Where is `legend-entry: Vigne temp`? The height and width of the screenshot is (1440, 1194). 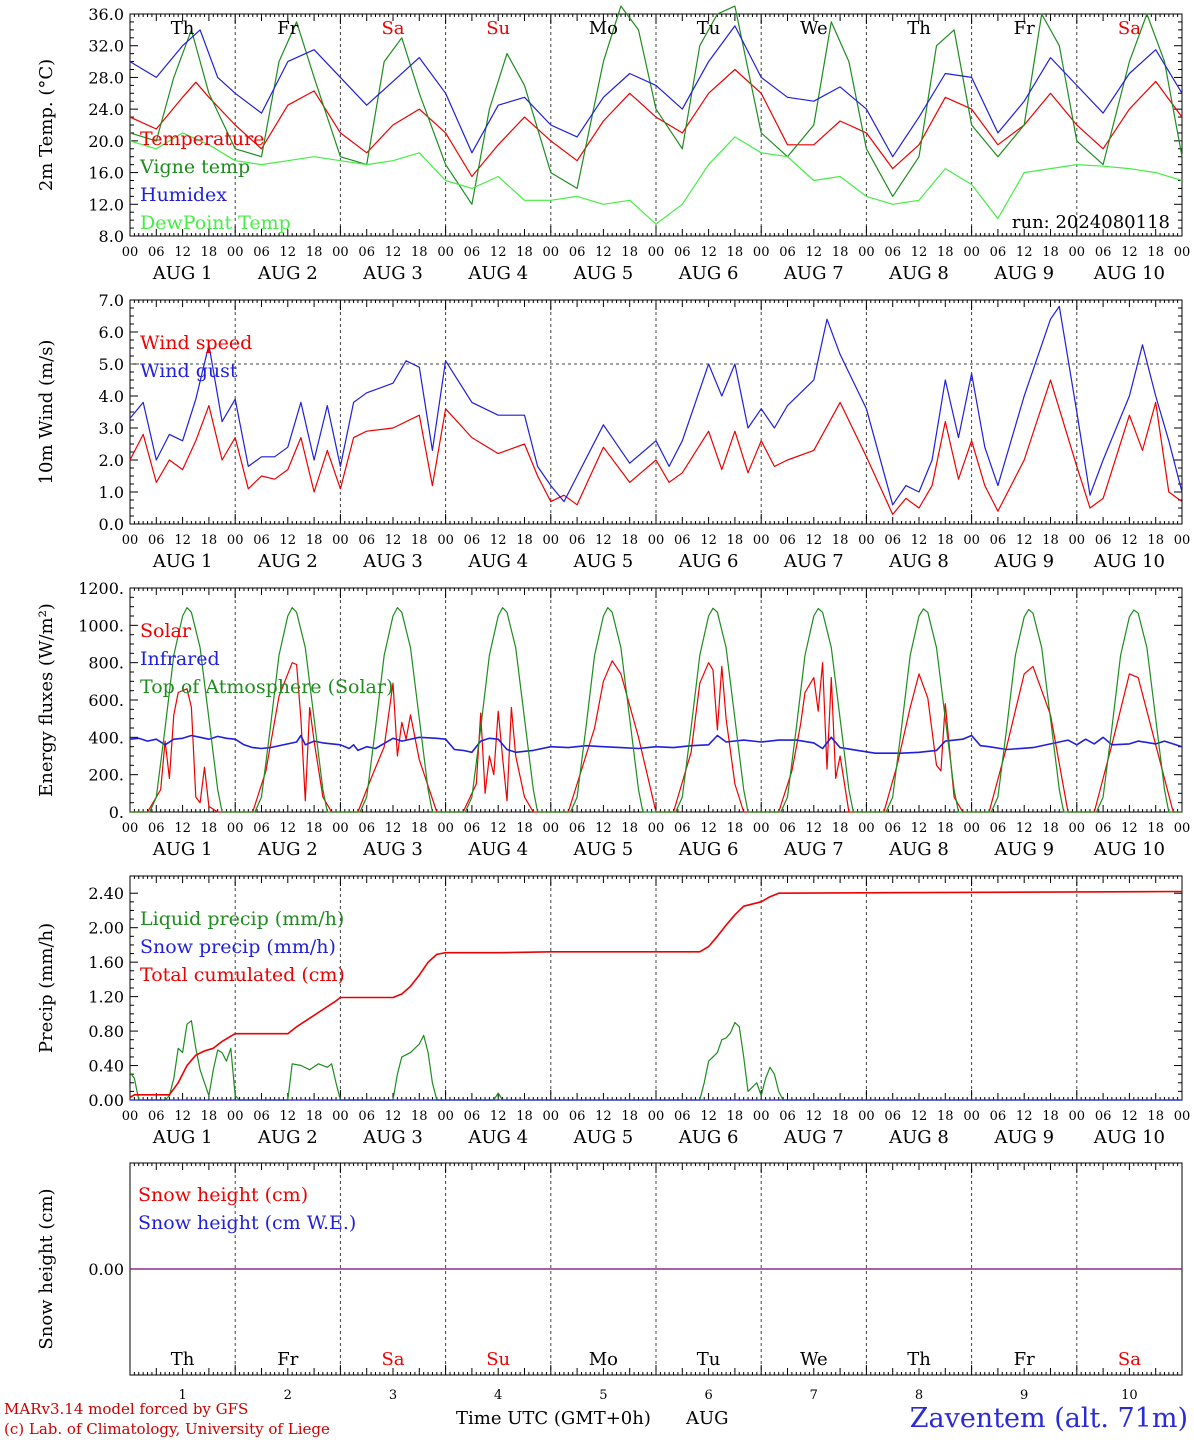 legend-entry: Vigne temp is located at coordinates (194, 167).